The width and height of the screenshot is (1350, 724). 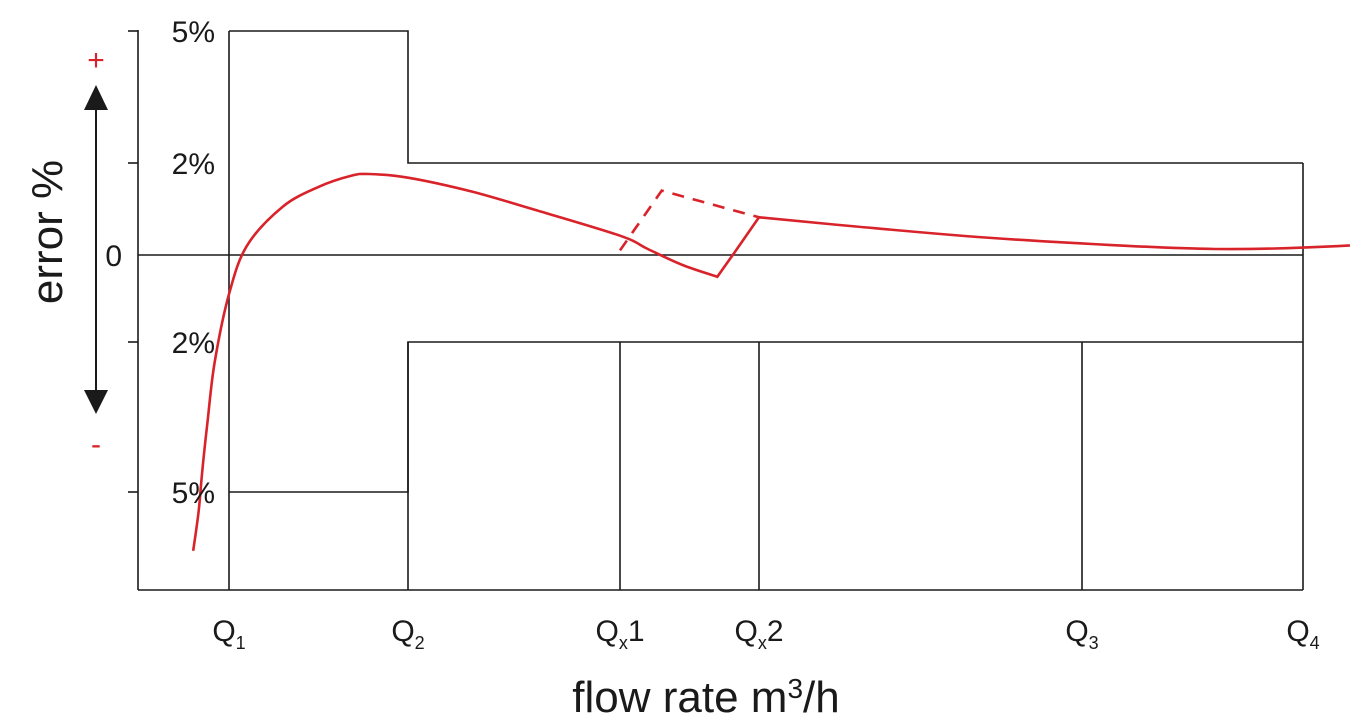 I want to click on error-curve-dashed, so click(x=689, y=220).